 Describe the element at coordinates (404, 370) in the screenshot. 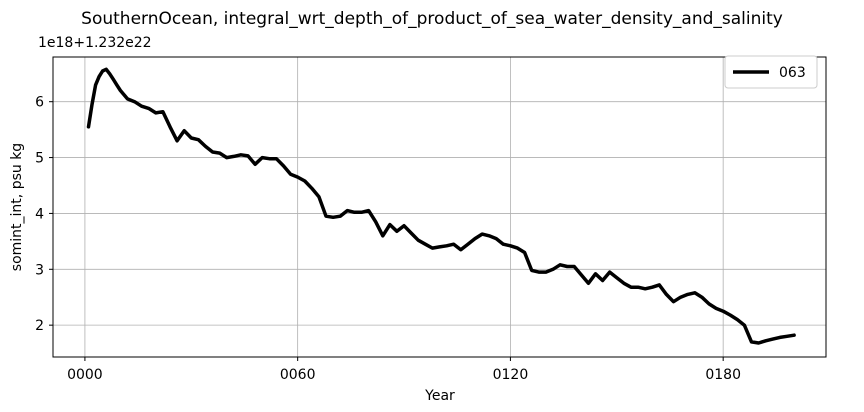

I see `x-axis-ticks: 0000 0060 0120 0180` at that location.